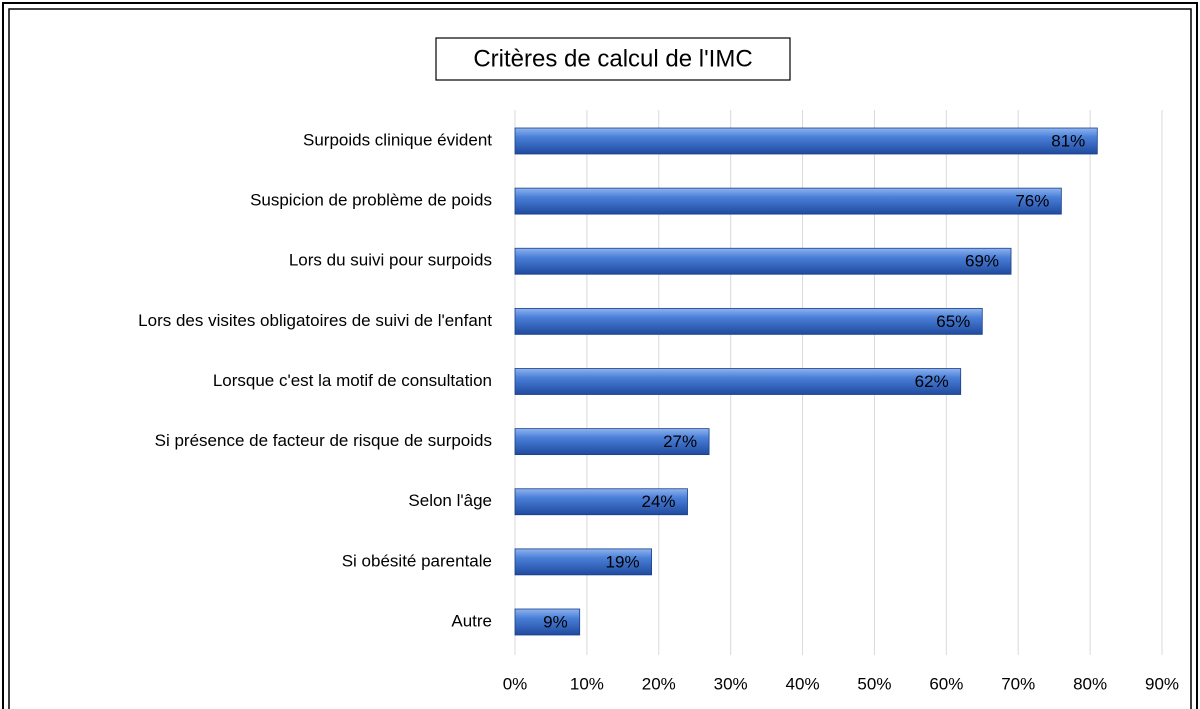  Describe the element at coordinates (1032, 201) in the screenshot. I see `data-label: 76%` at that location.